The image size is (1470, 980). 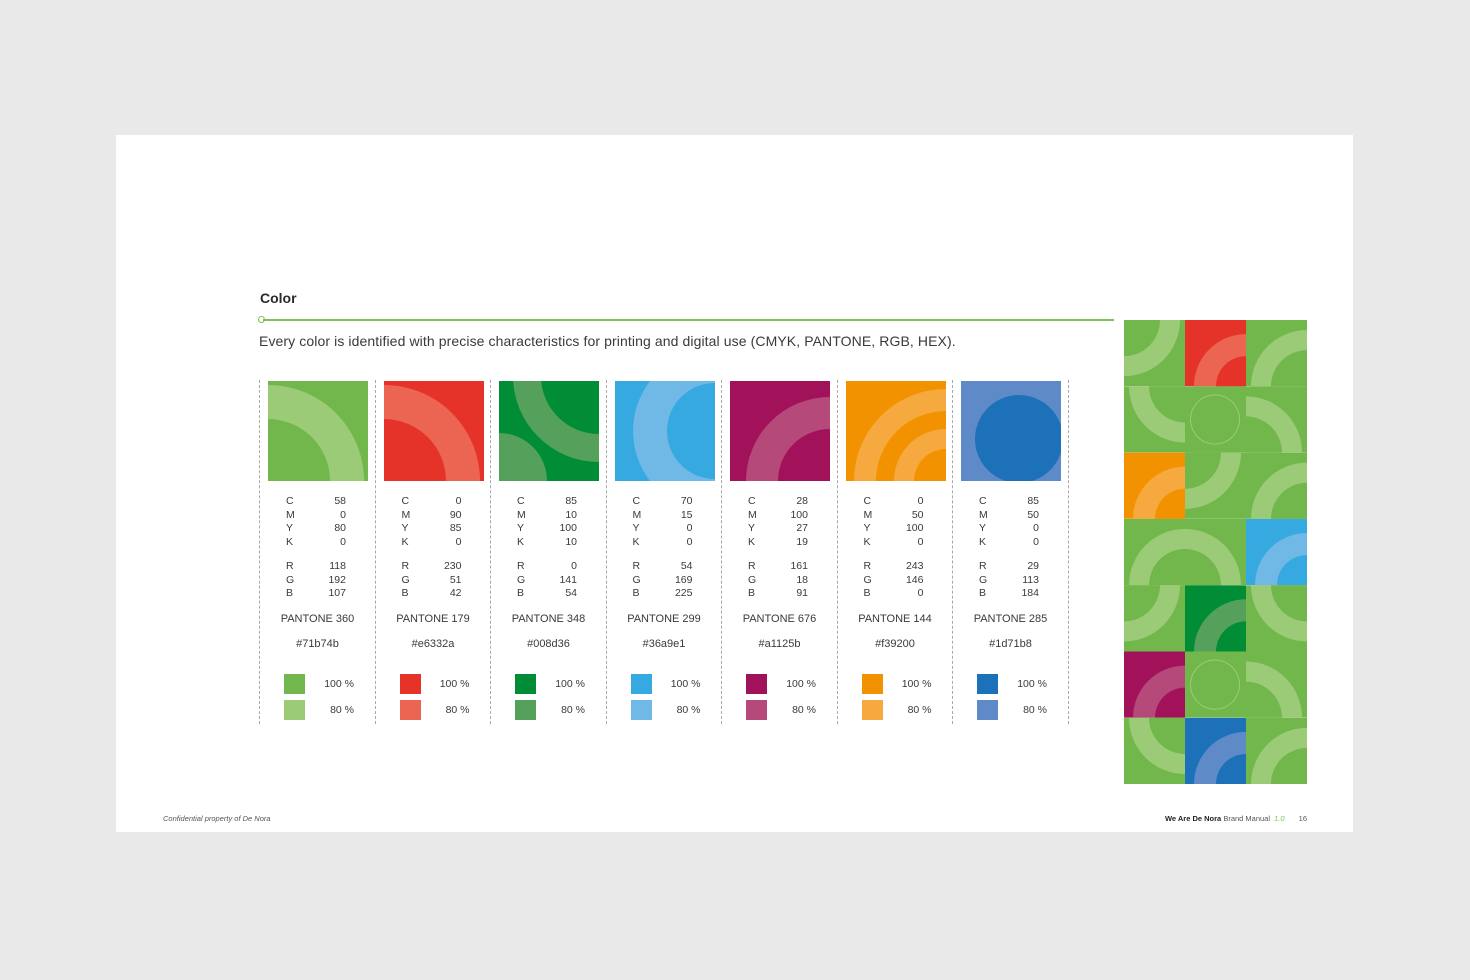 I want to click on rgb-row: G 169, so click(x=663, y=581).